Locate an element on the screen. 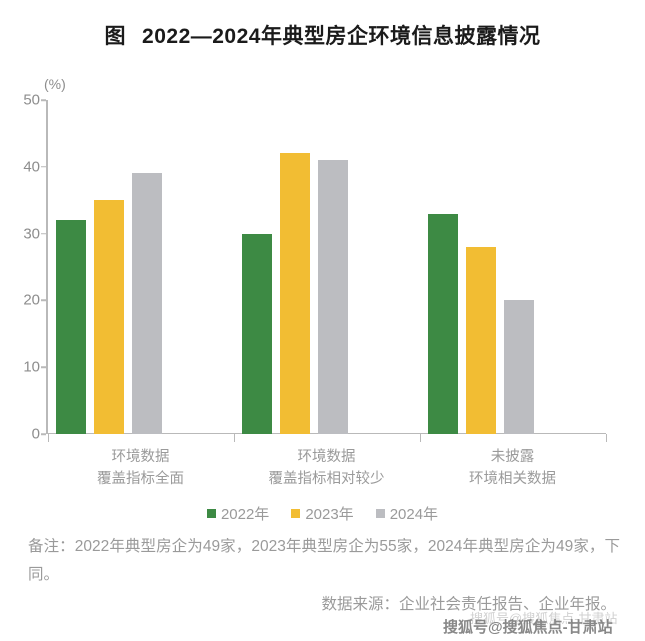 Image resolution: width=645 pixels, height=641 pixels. legend-item-2023年: 2023年 is located at coordinates (322, 513).